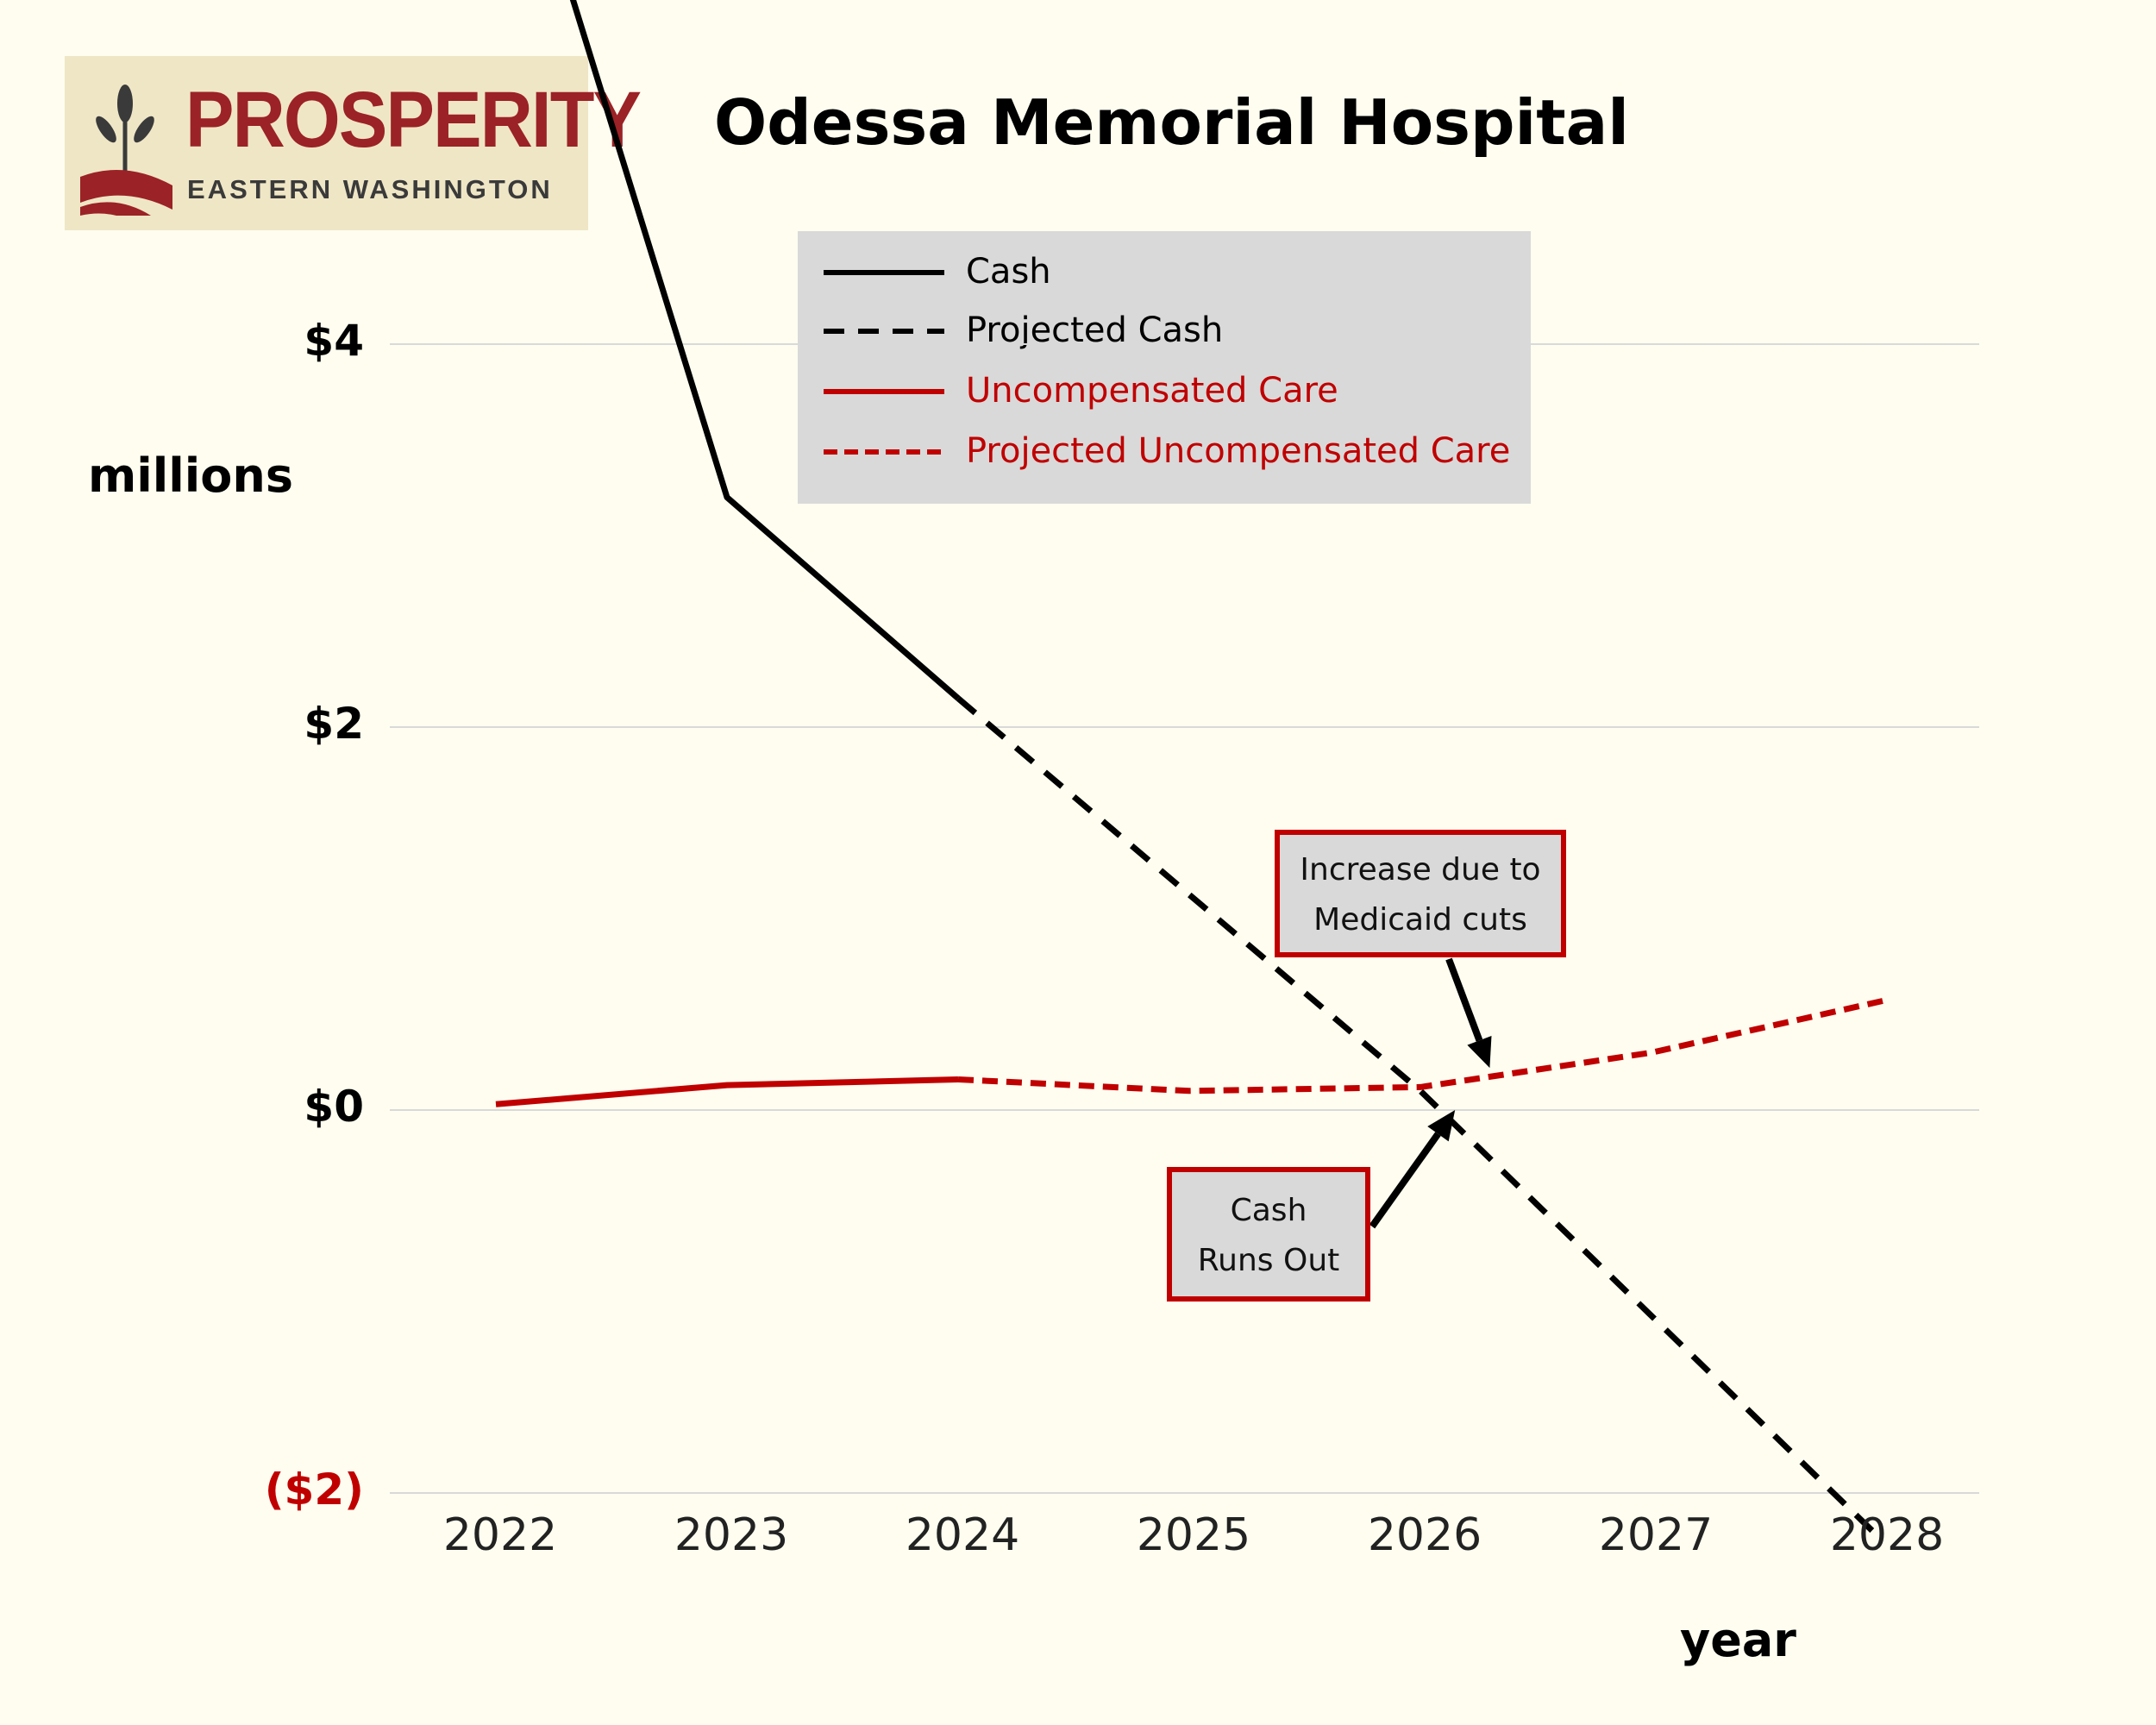 The image size is (2156, 1725). What do you see at coordinates (1238, 451) in the screenshot?
I see `legend-label-projected-uncompensated-care: Projected Uncompensated Care` at bounding box center [1238, 451].